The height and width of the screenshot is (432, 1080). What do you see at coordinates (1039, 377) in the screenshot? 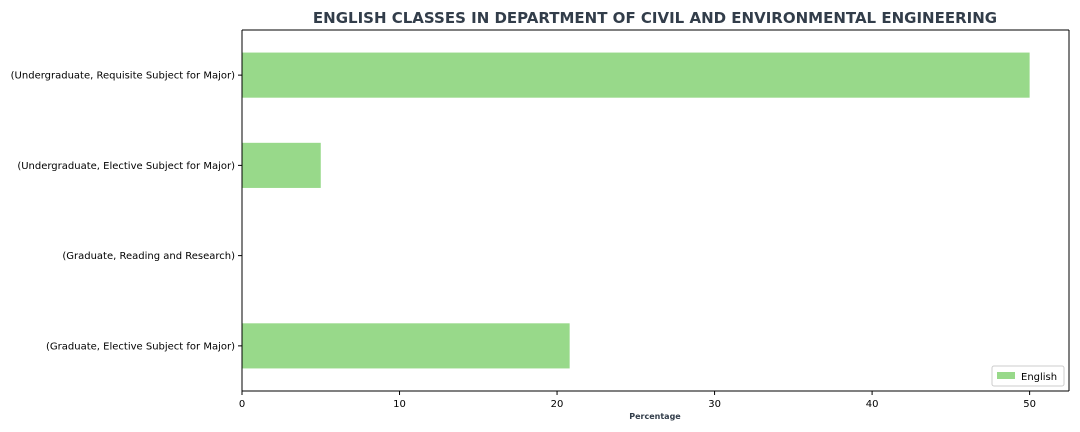
I see `legend-label: English` at bounding box center [1039, 377].